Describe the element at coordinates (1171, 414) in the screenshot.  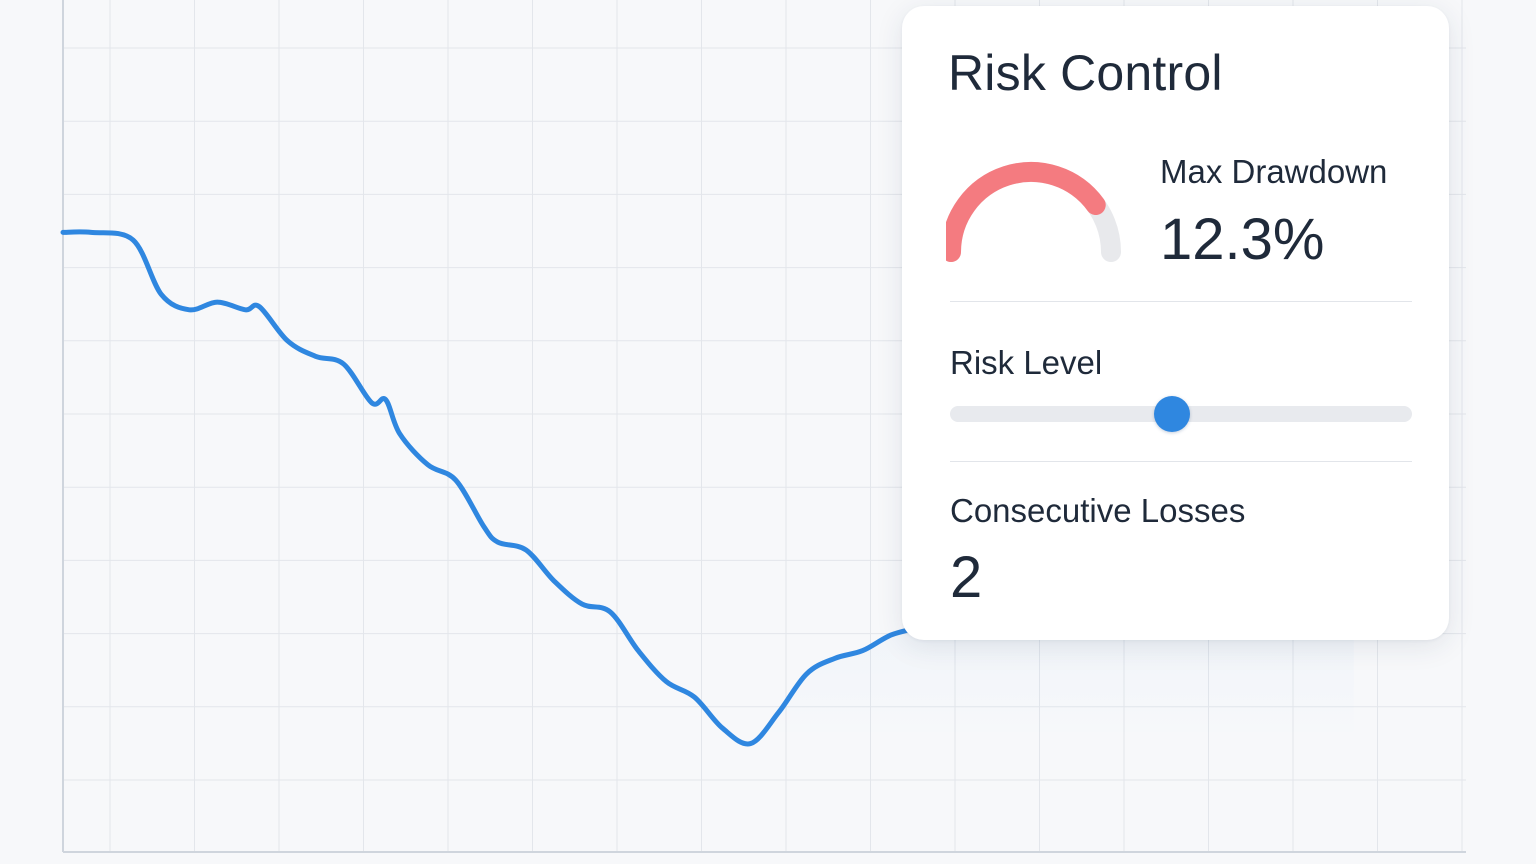
I see `risk-level-slider-thumb` at that location.